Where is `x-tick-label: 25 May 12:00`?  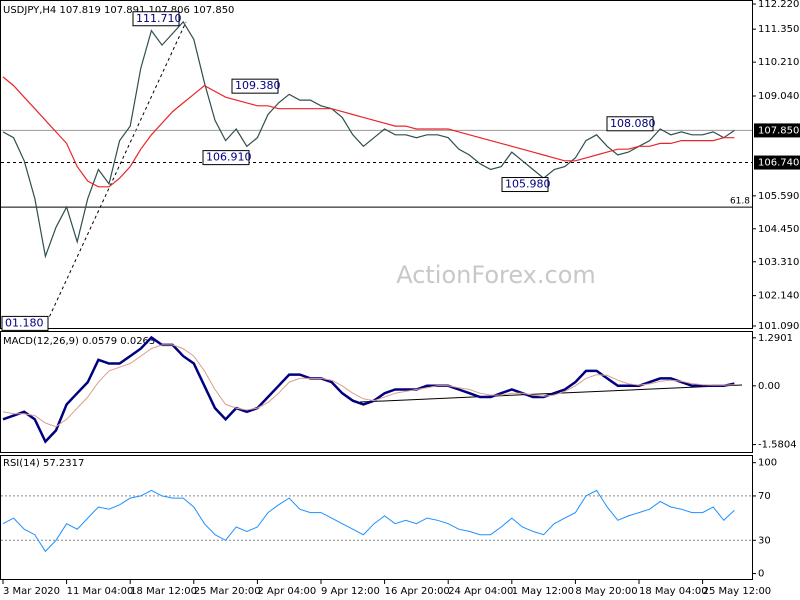
x-tick-label: 25 May 12:00 is located at coordinates (737, 591).